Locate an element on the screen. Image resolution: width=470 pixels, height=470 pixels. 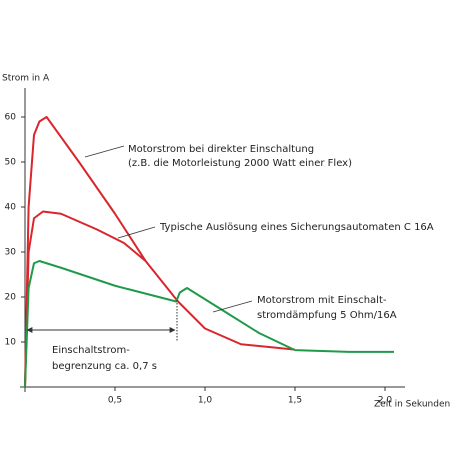
series-line is located at coordinates (85, 299).